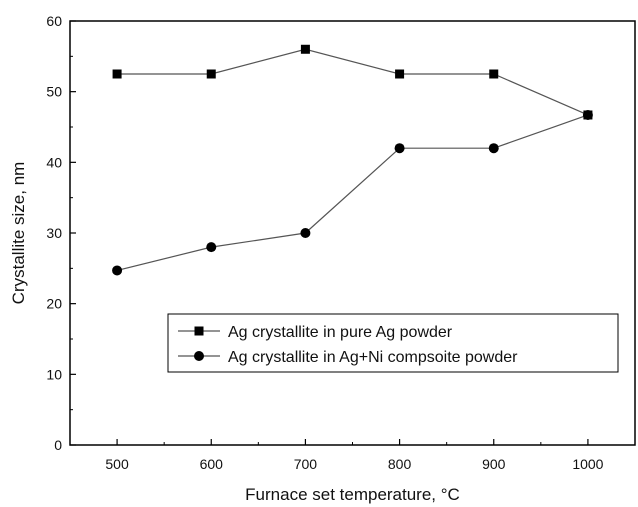 The height and width of the screenshot is (507, 638). What do you see at coordinates (212, 464) in the screenshot?
I see `x-tick-label: 600` at bounding box center [212, 464].